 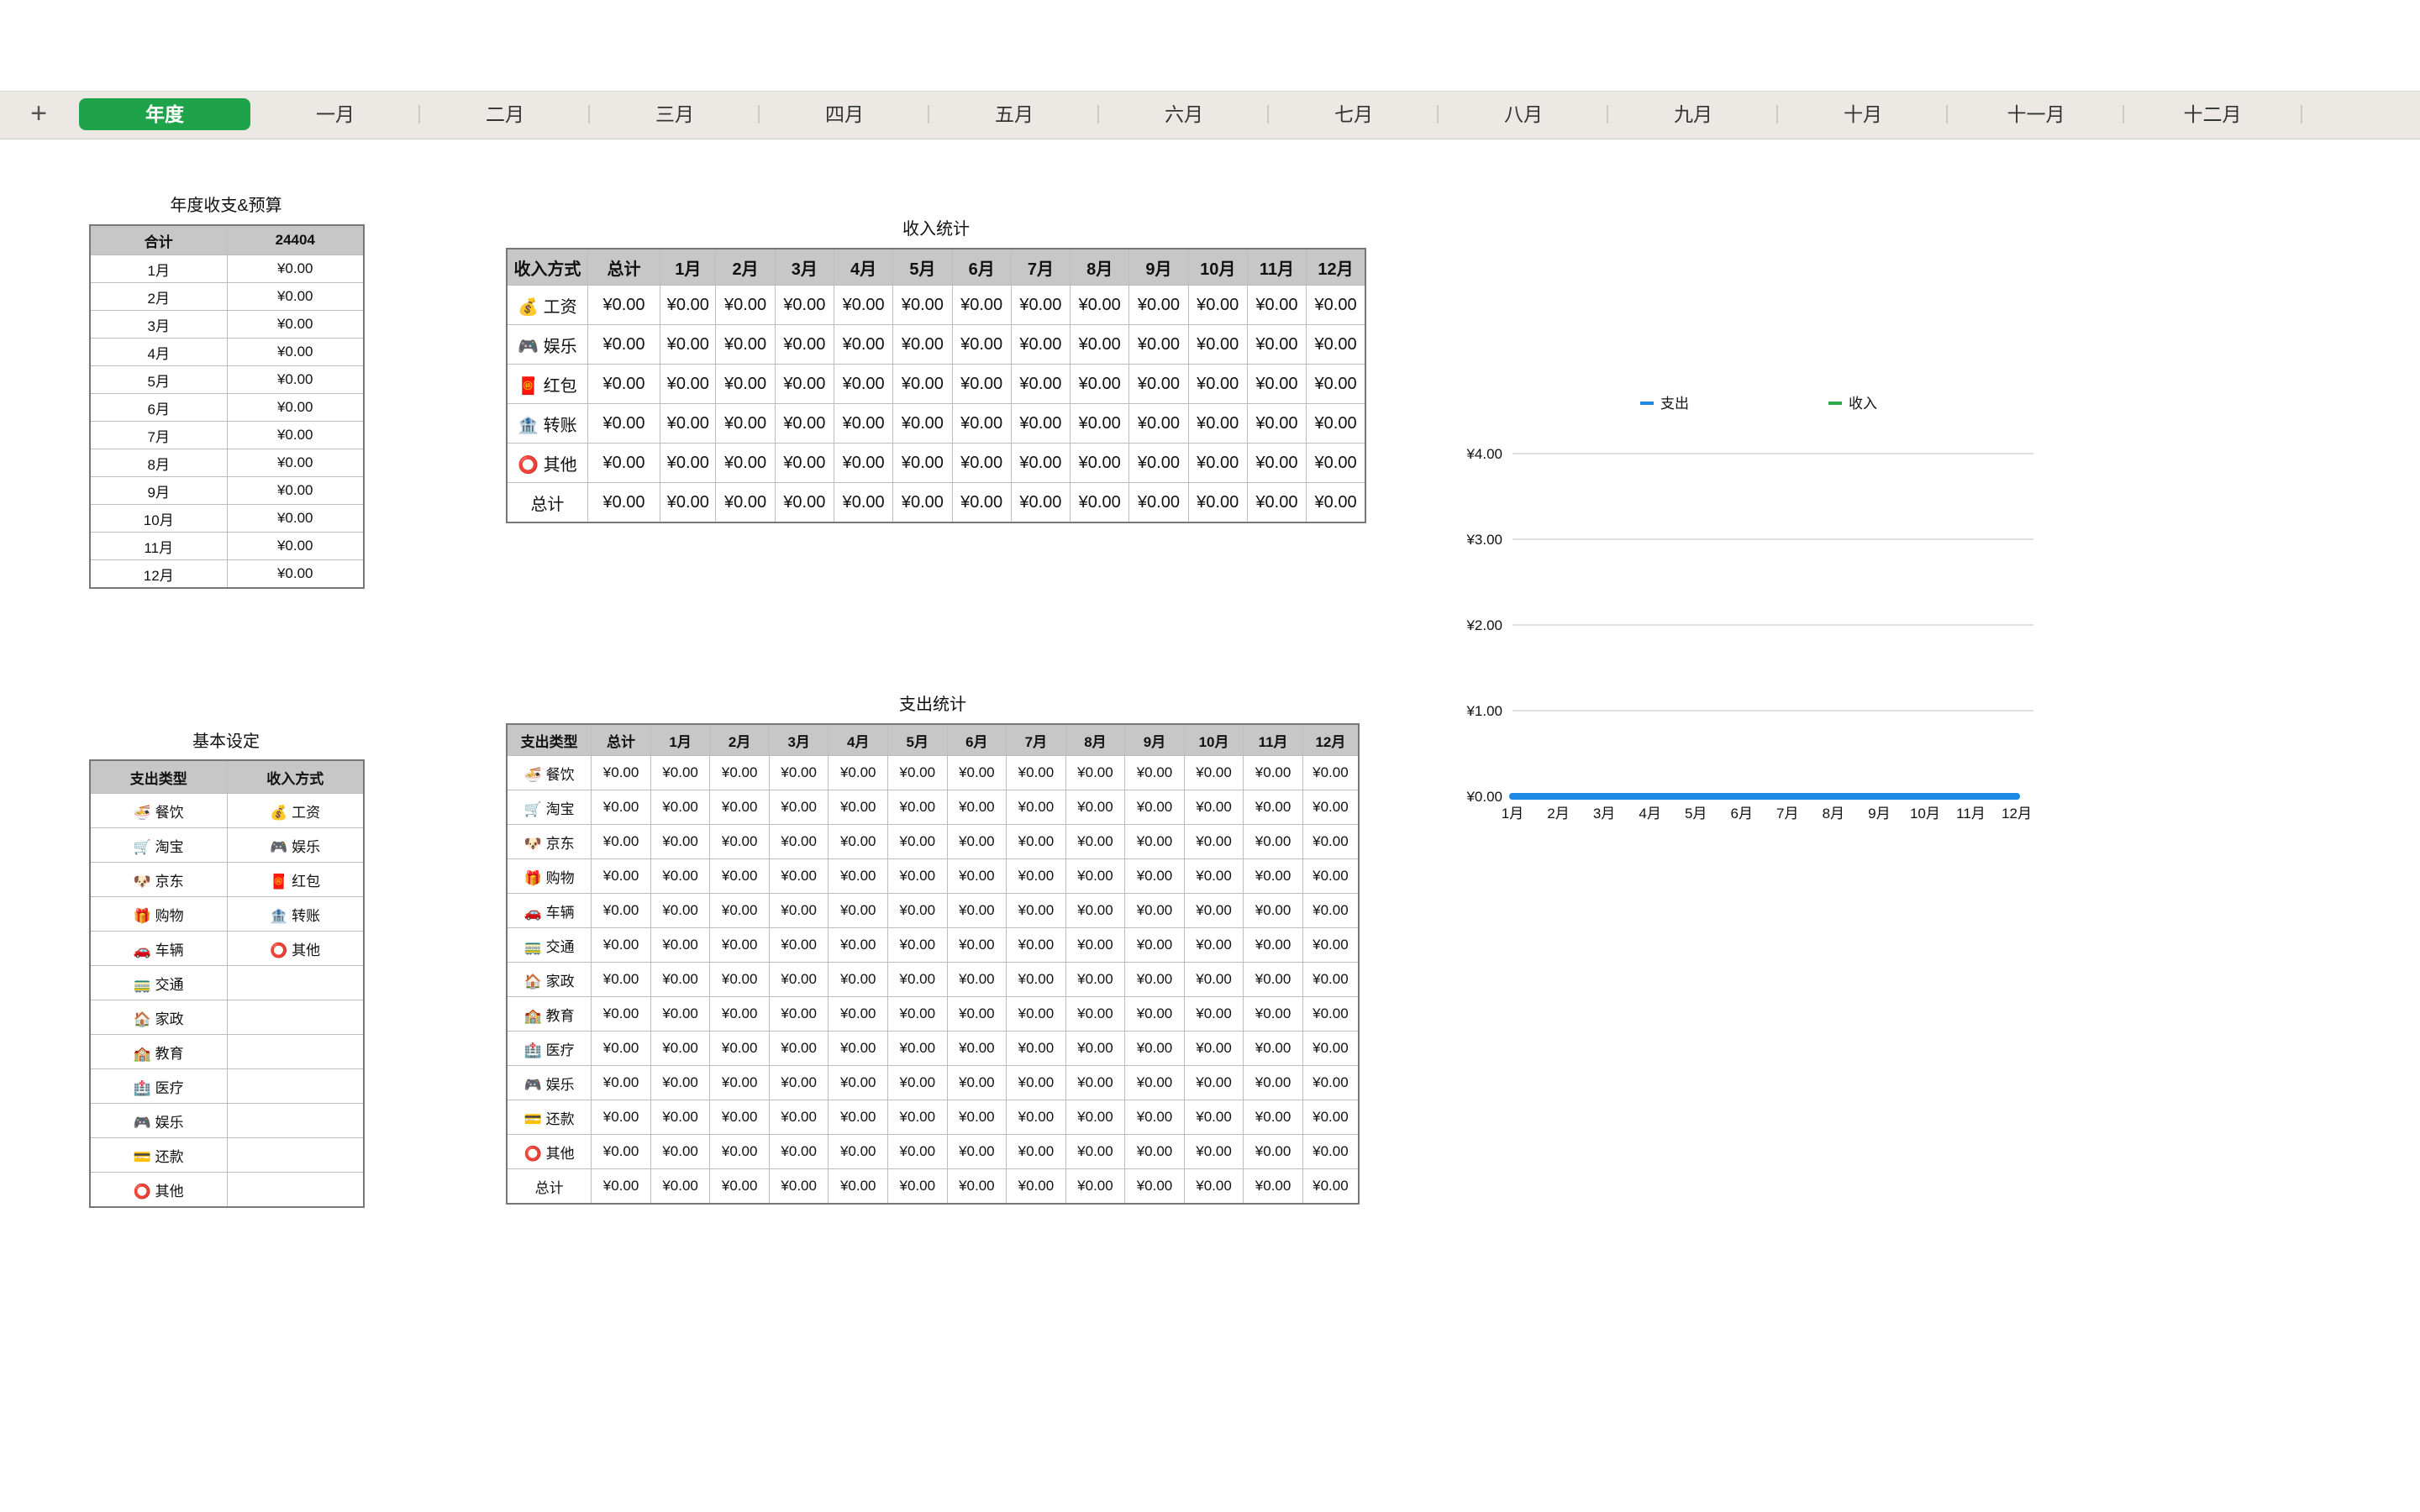 I want to click on income-method-cell: 💰 工资, so click(x=295, y=810).